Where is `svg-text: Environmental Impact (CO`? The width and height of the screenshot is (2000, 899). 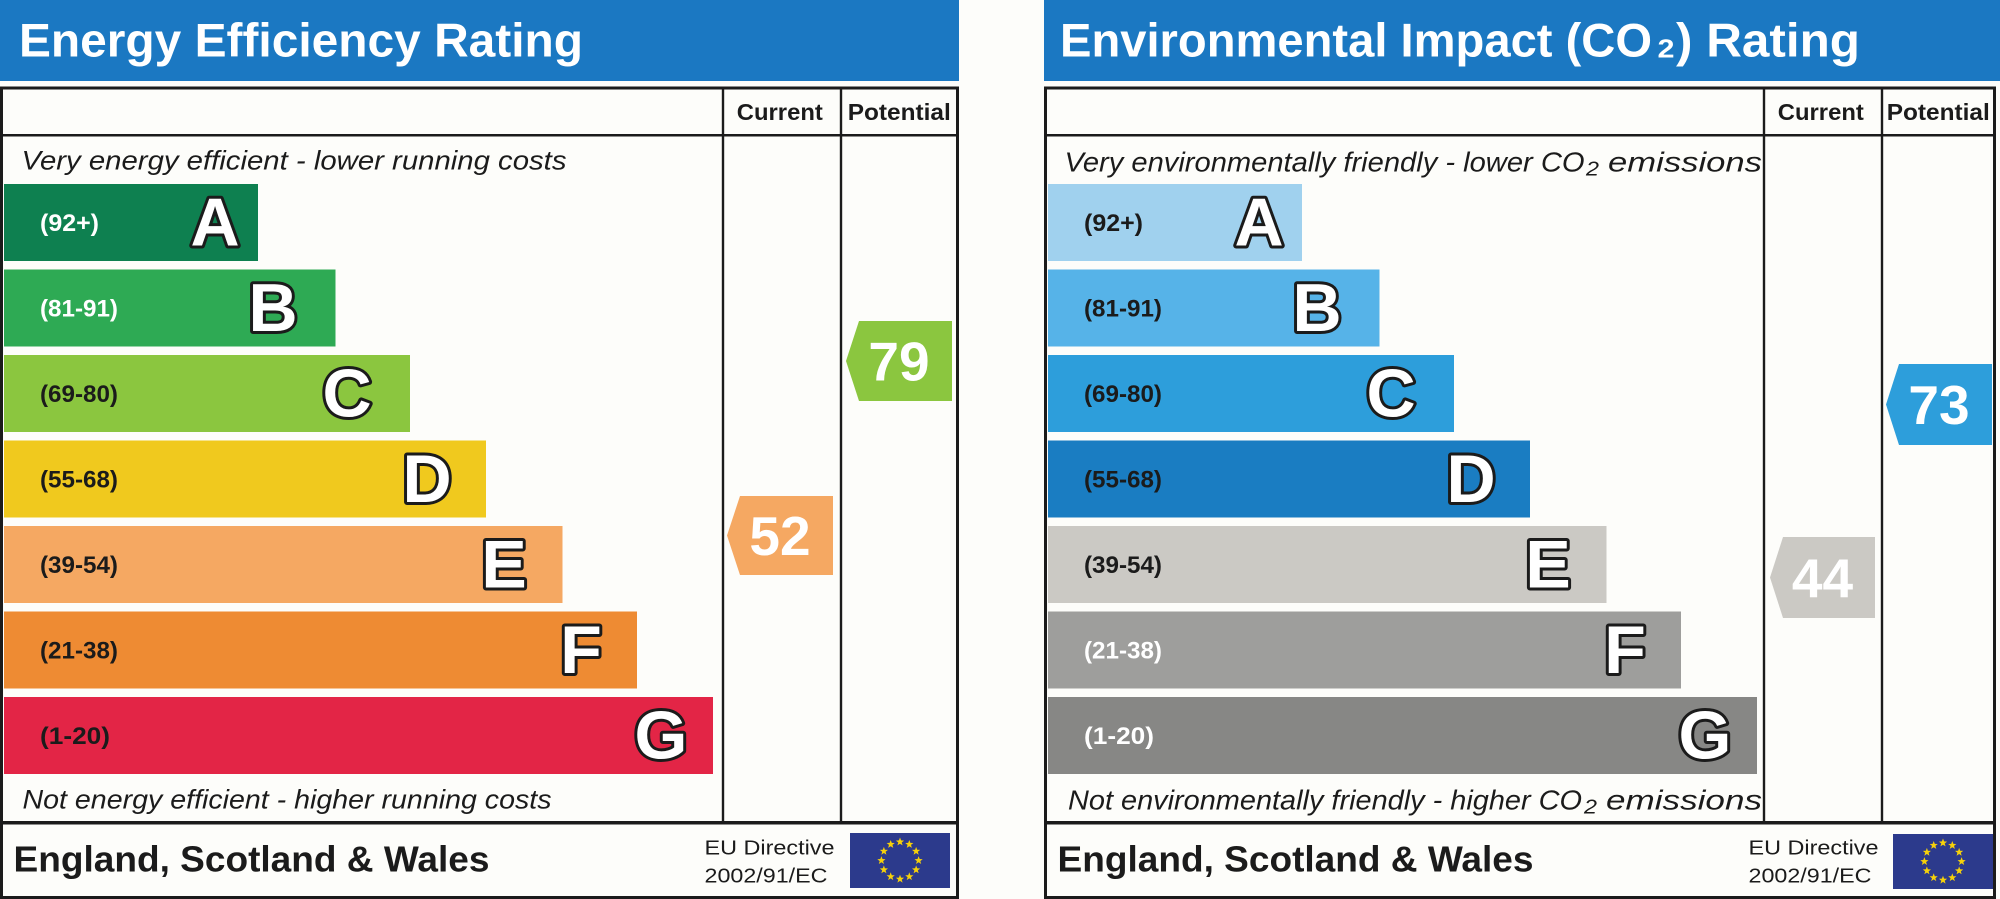
svg-text: Environmental Impact (CO is located at coordinates (1356, 39).